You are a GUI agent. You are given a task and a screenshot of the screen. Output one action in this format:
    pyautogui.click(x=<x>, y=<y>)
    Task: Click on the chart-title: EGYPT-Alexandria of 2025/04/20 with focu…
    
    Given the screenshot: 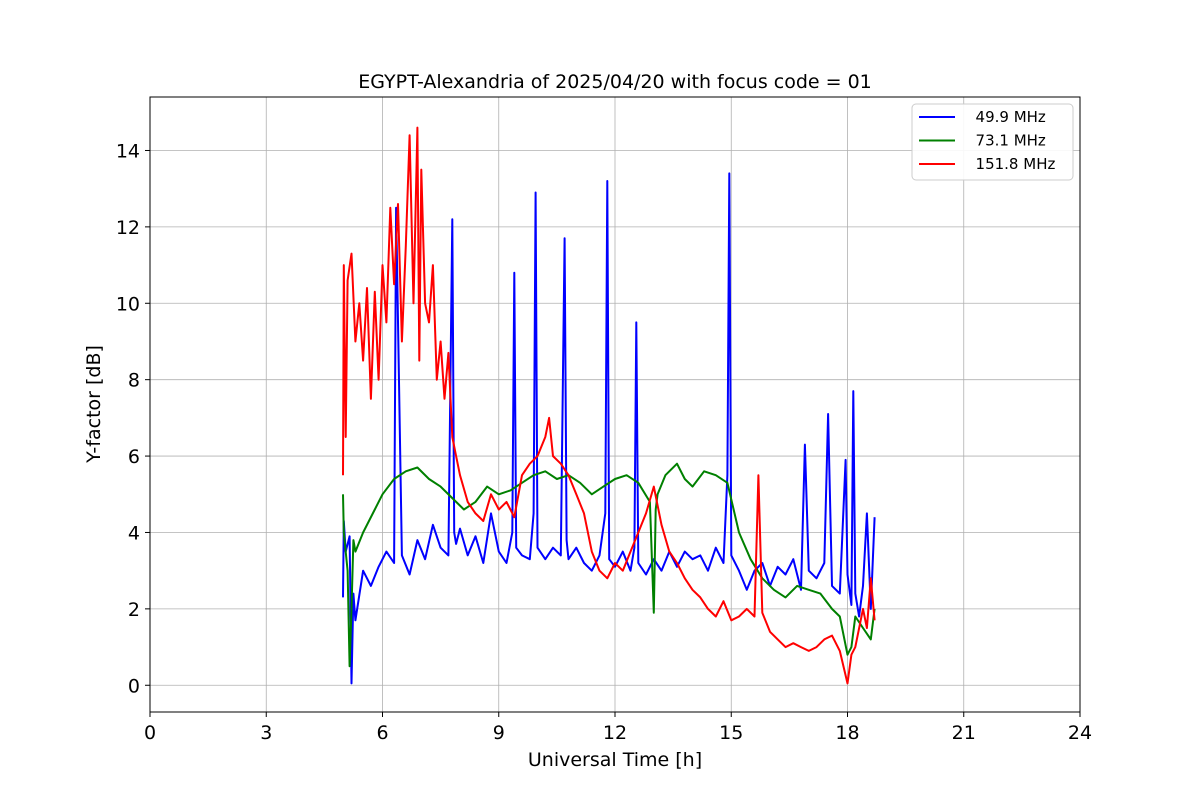 What is the action you would take?
    pyautogui.click(x=615, y=82)
    